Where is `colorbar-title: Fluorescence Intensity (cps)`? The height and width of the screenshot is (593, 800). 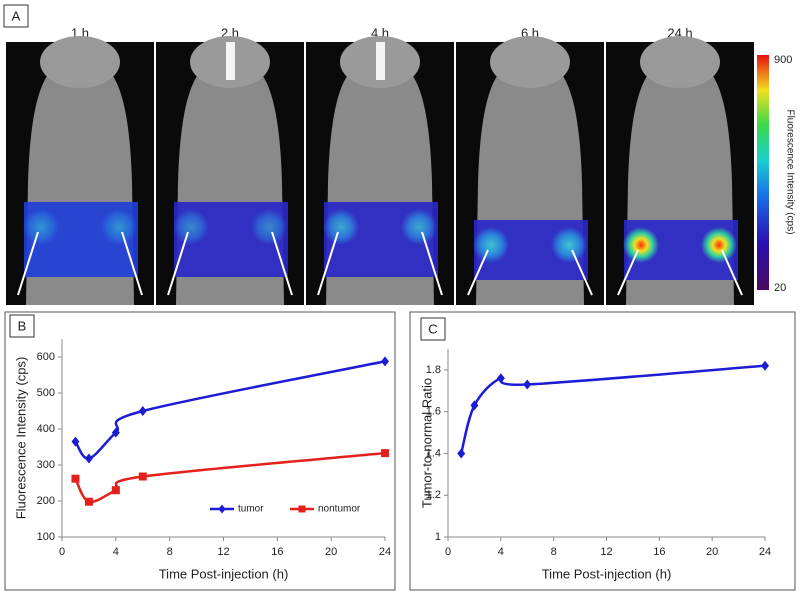 colorbar-title: Fluorescence Intensity (cps) is located at coordinates (789, 171).